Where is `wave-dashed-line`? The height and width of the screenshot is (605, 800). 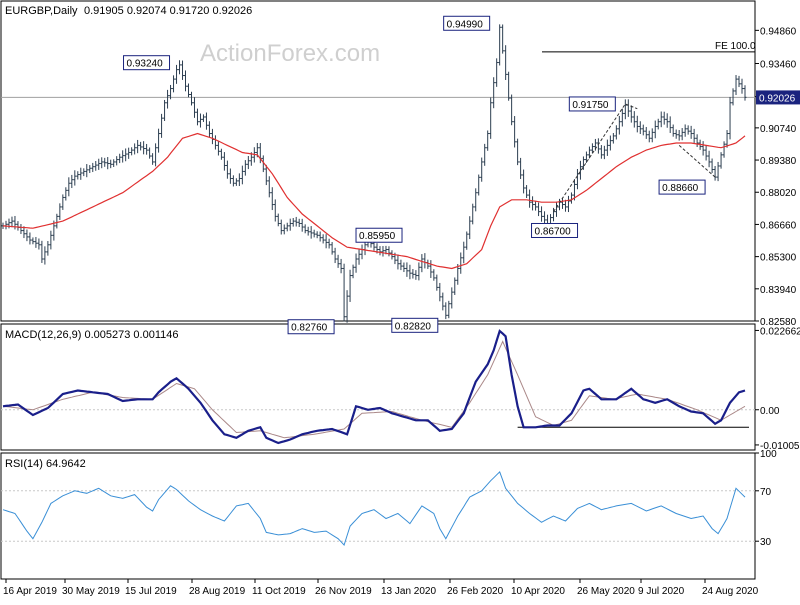
wave-dashed-line is located at coordinates (697, 161).